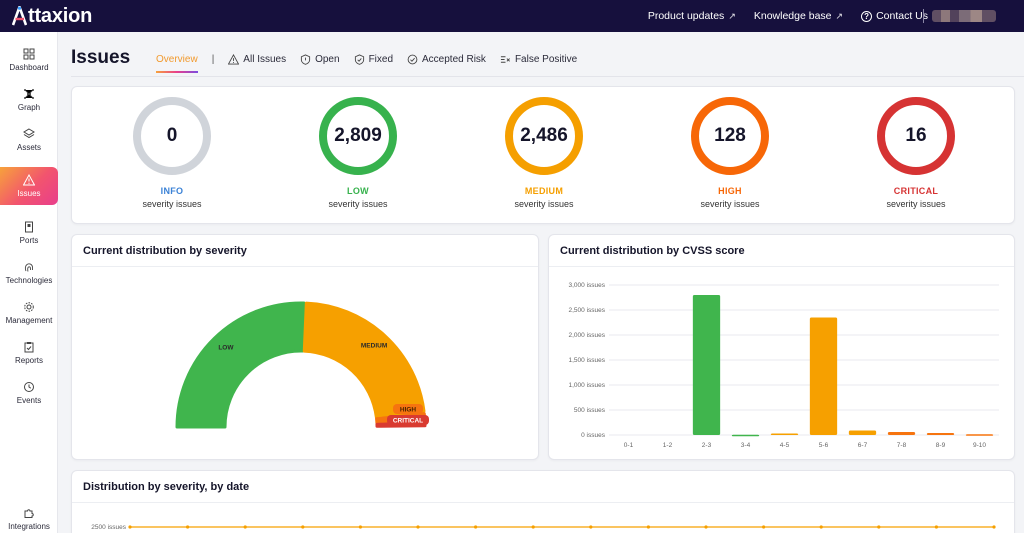 Image resolution: width=1024 pixels, height=533 pixels. I want to click on gauge-slice-medium, so click(364, 360).